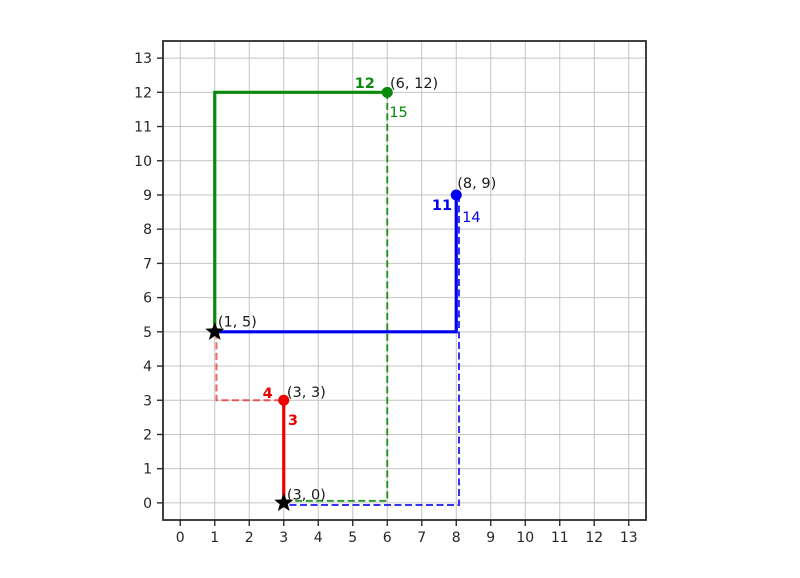 This screenshot has width=800, height=578. Describe the element at coordinates (594, 538) in the screenshot. I see `x-tick-label: 12` at that location.